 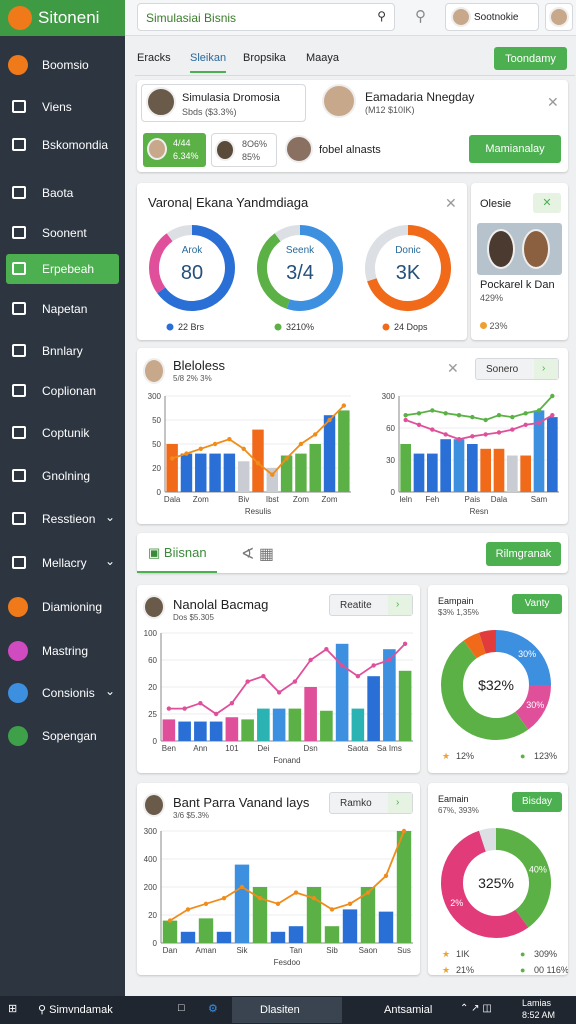 What do you see at coordinates (62, 145) in the screenshot?
I see `nav-item: Bskomondia` at bounding box center [62, 145].